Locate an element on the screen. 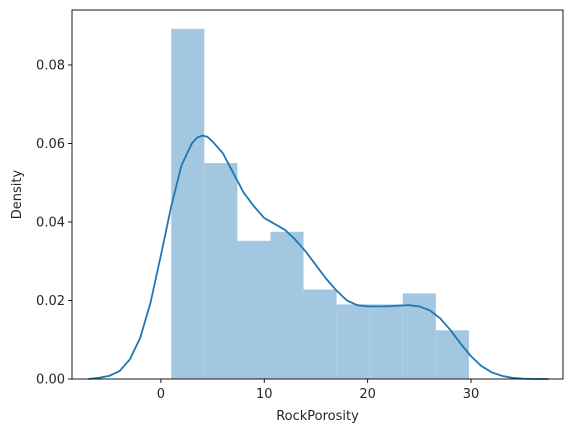  x-tick-label: 10 is located at coordinates (264, 394).